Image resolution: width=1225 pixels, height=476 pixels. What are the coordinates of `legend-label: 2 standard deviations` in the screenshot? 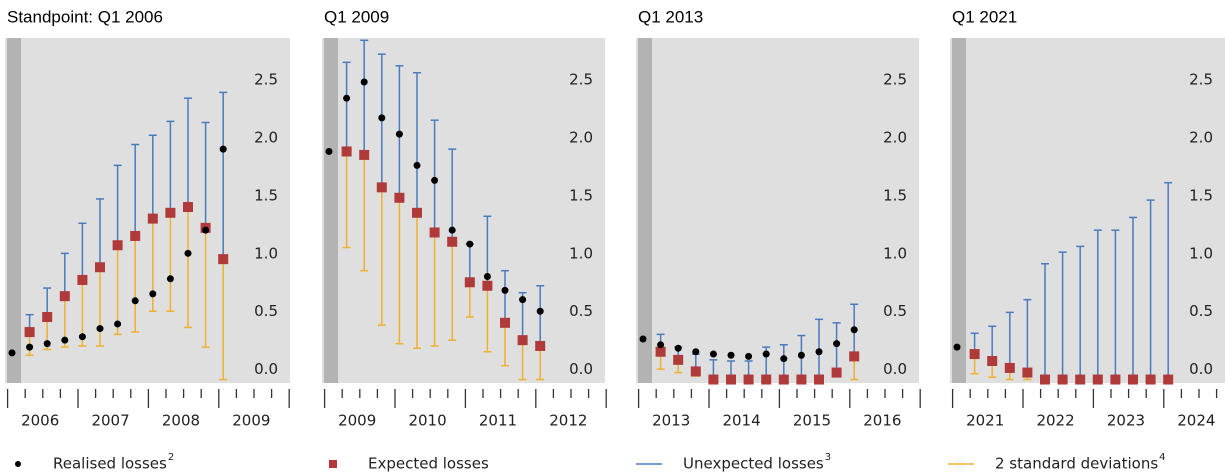 It's located at (1076, 464).